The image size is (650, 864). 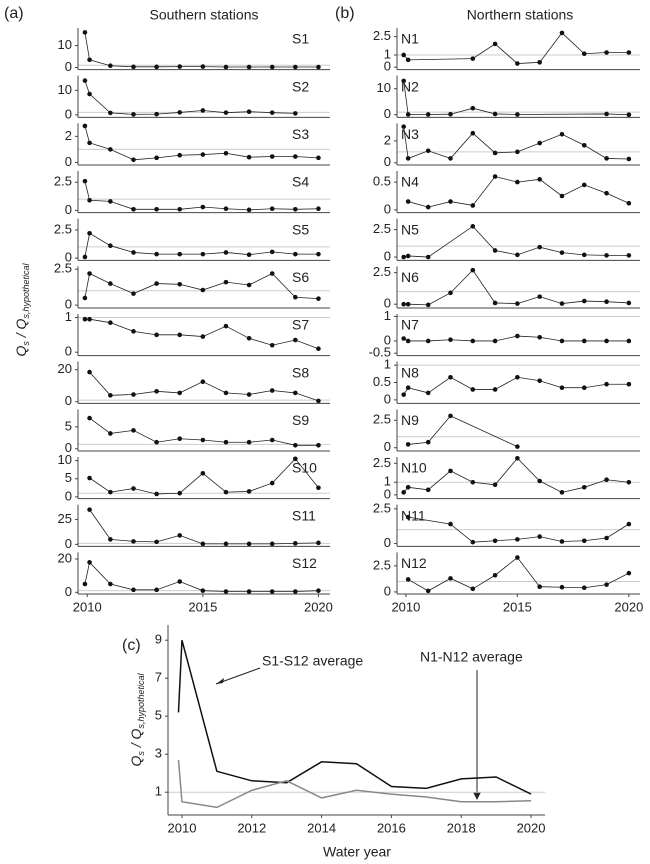 I want to click on series-label: S1-S12 average, so click(x=312, y=661).